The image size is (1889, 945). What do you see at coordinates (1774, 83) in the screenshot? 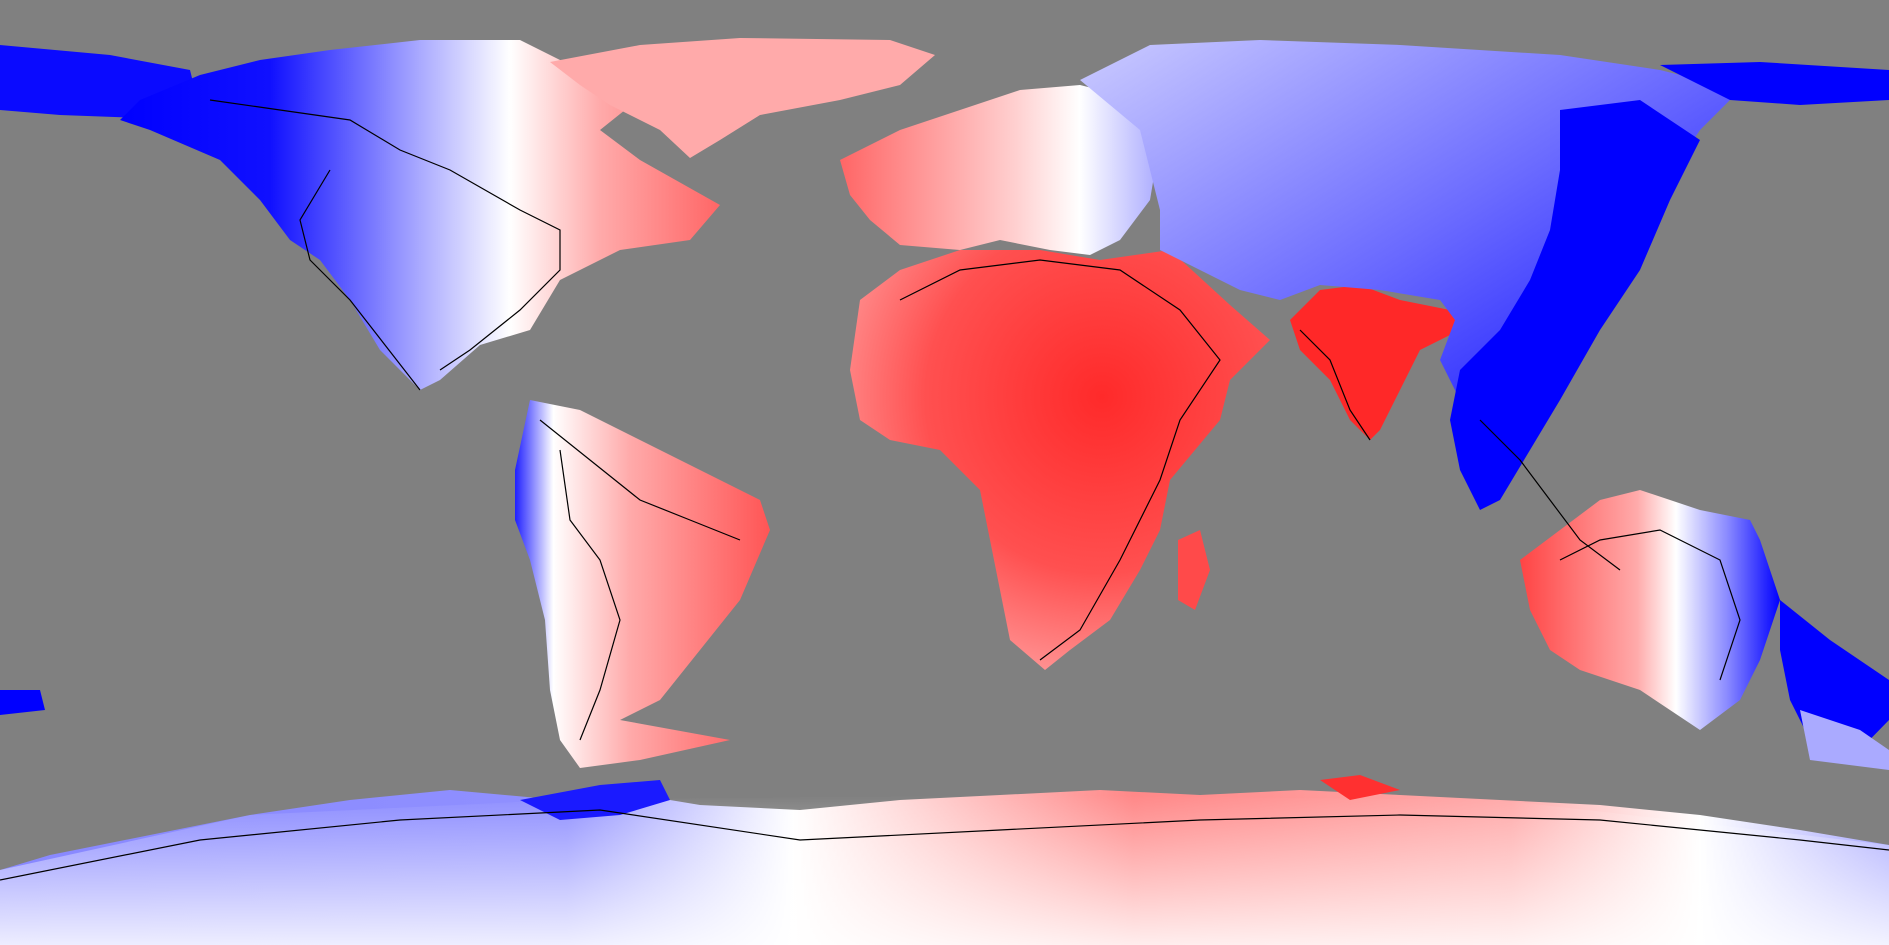
I see `region-far-east` at bounding box center [1774, 83].